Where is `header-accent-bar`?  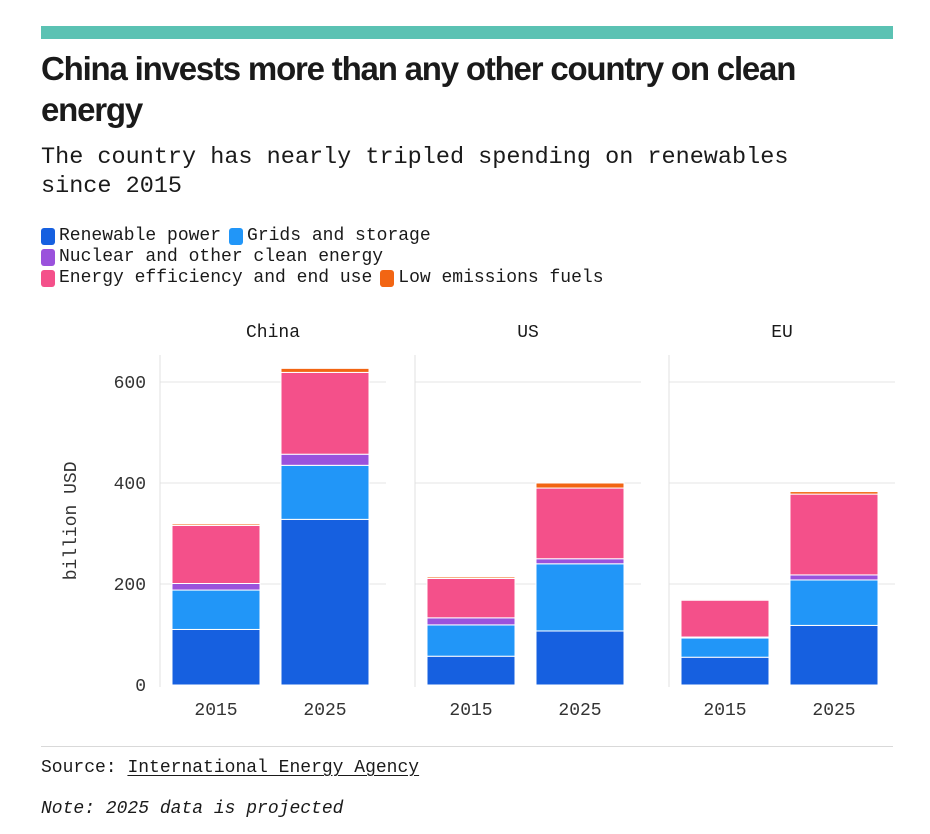 header-accent-bar is located at coordinates (467, 32).